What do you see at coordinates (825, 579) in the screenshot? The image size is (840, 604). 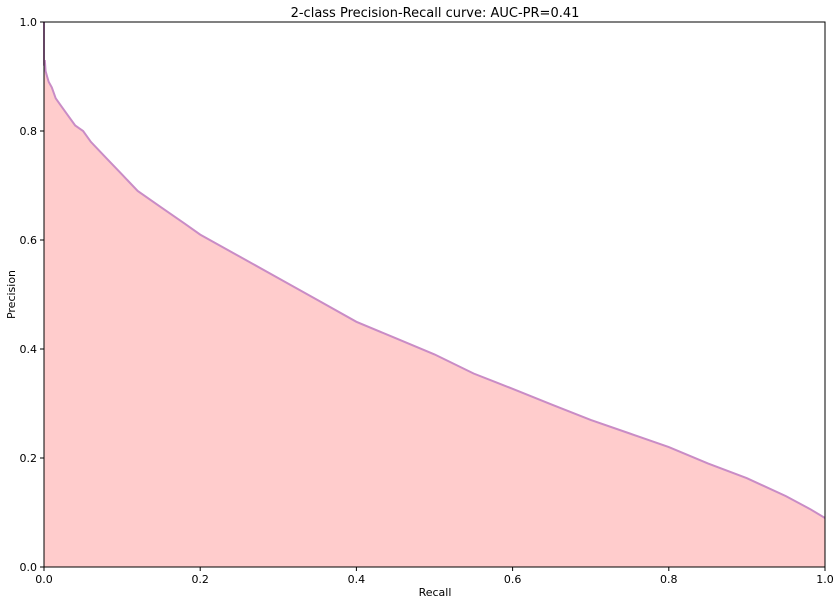 I see `x-tick-label: 1.0` at bounding box center [825, 579].